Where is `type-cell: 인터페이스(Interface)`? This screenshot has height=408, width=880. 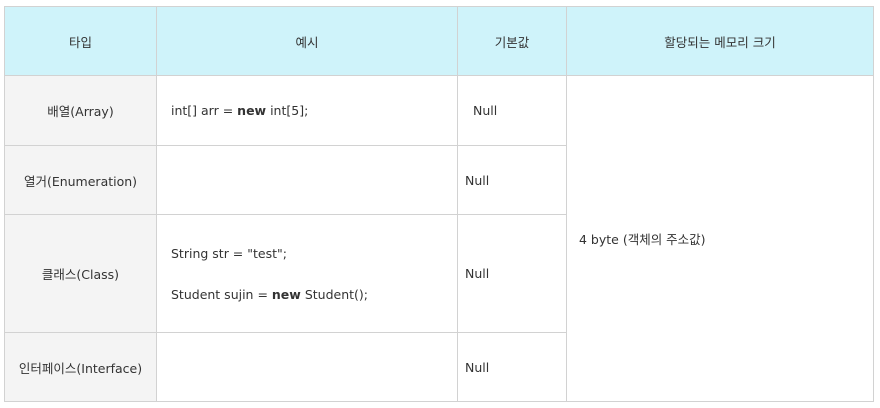 type-cell: 인터페이스(Interface) is located at coordinates (80, 367).